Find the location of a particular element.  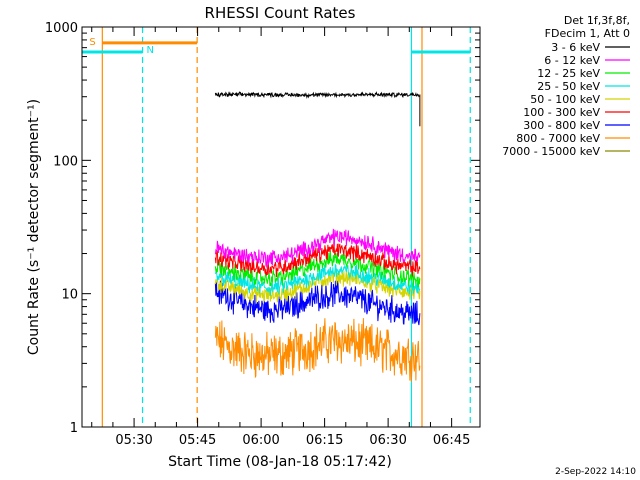

legend-entry-label: 6 - 12 keV is located at coordinates (572, 60).